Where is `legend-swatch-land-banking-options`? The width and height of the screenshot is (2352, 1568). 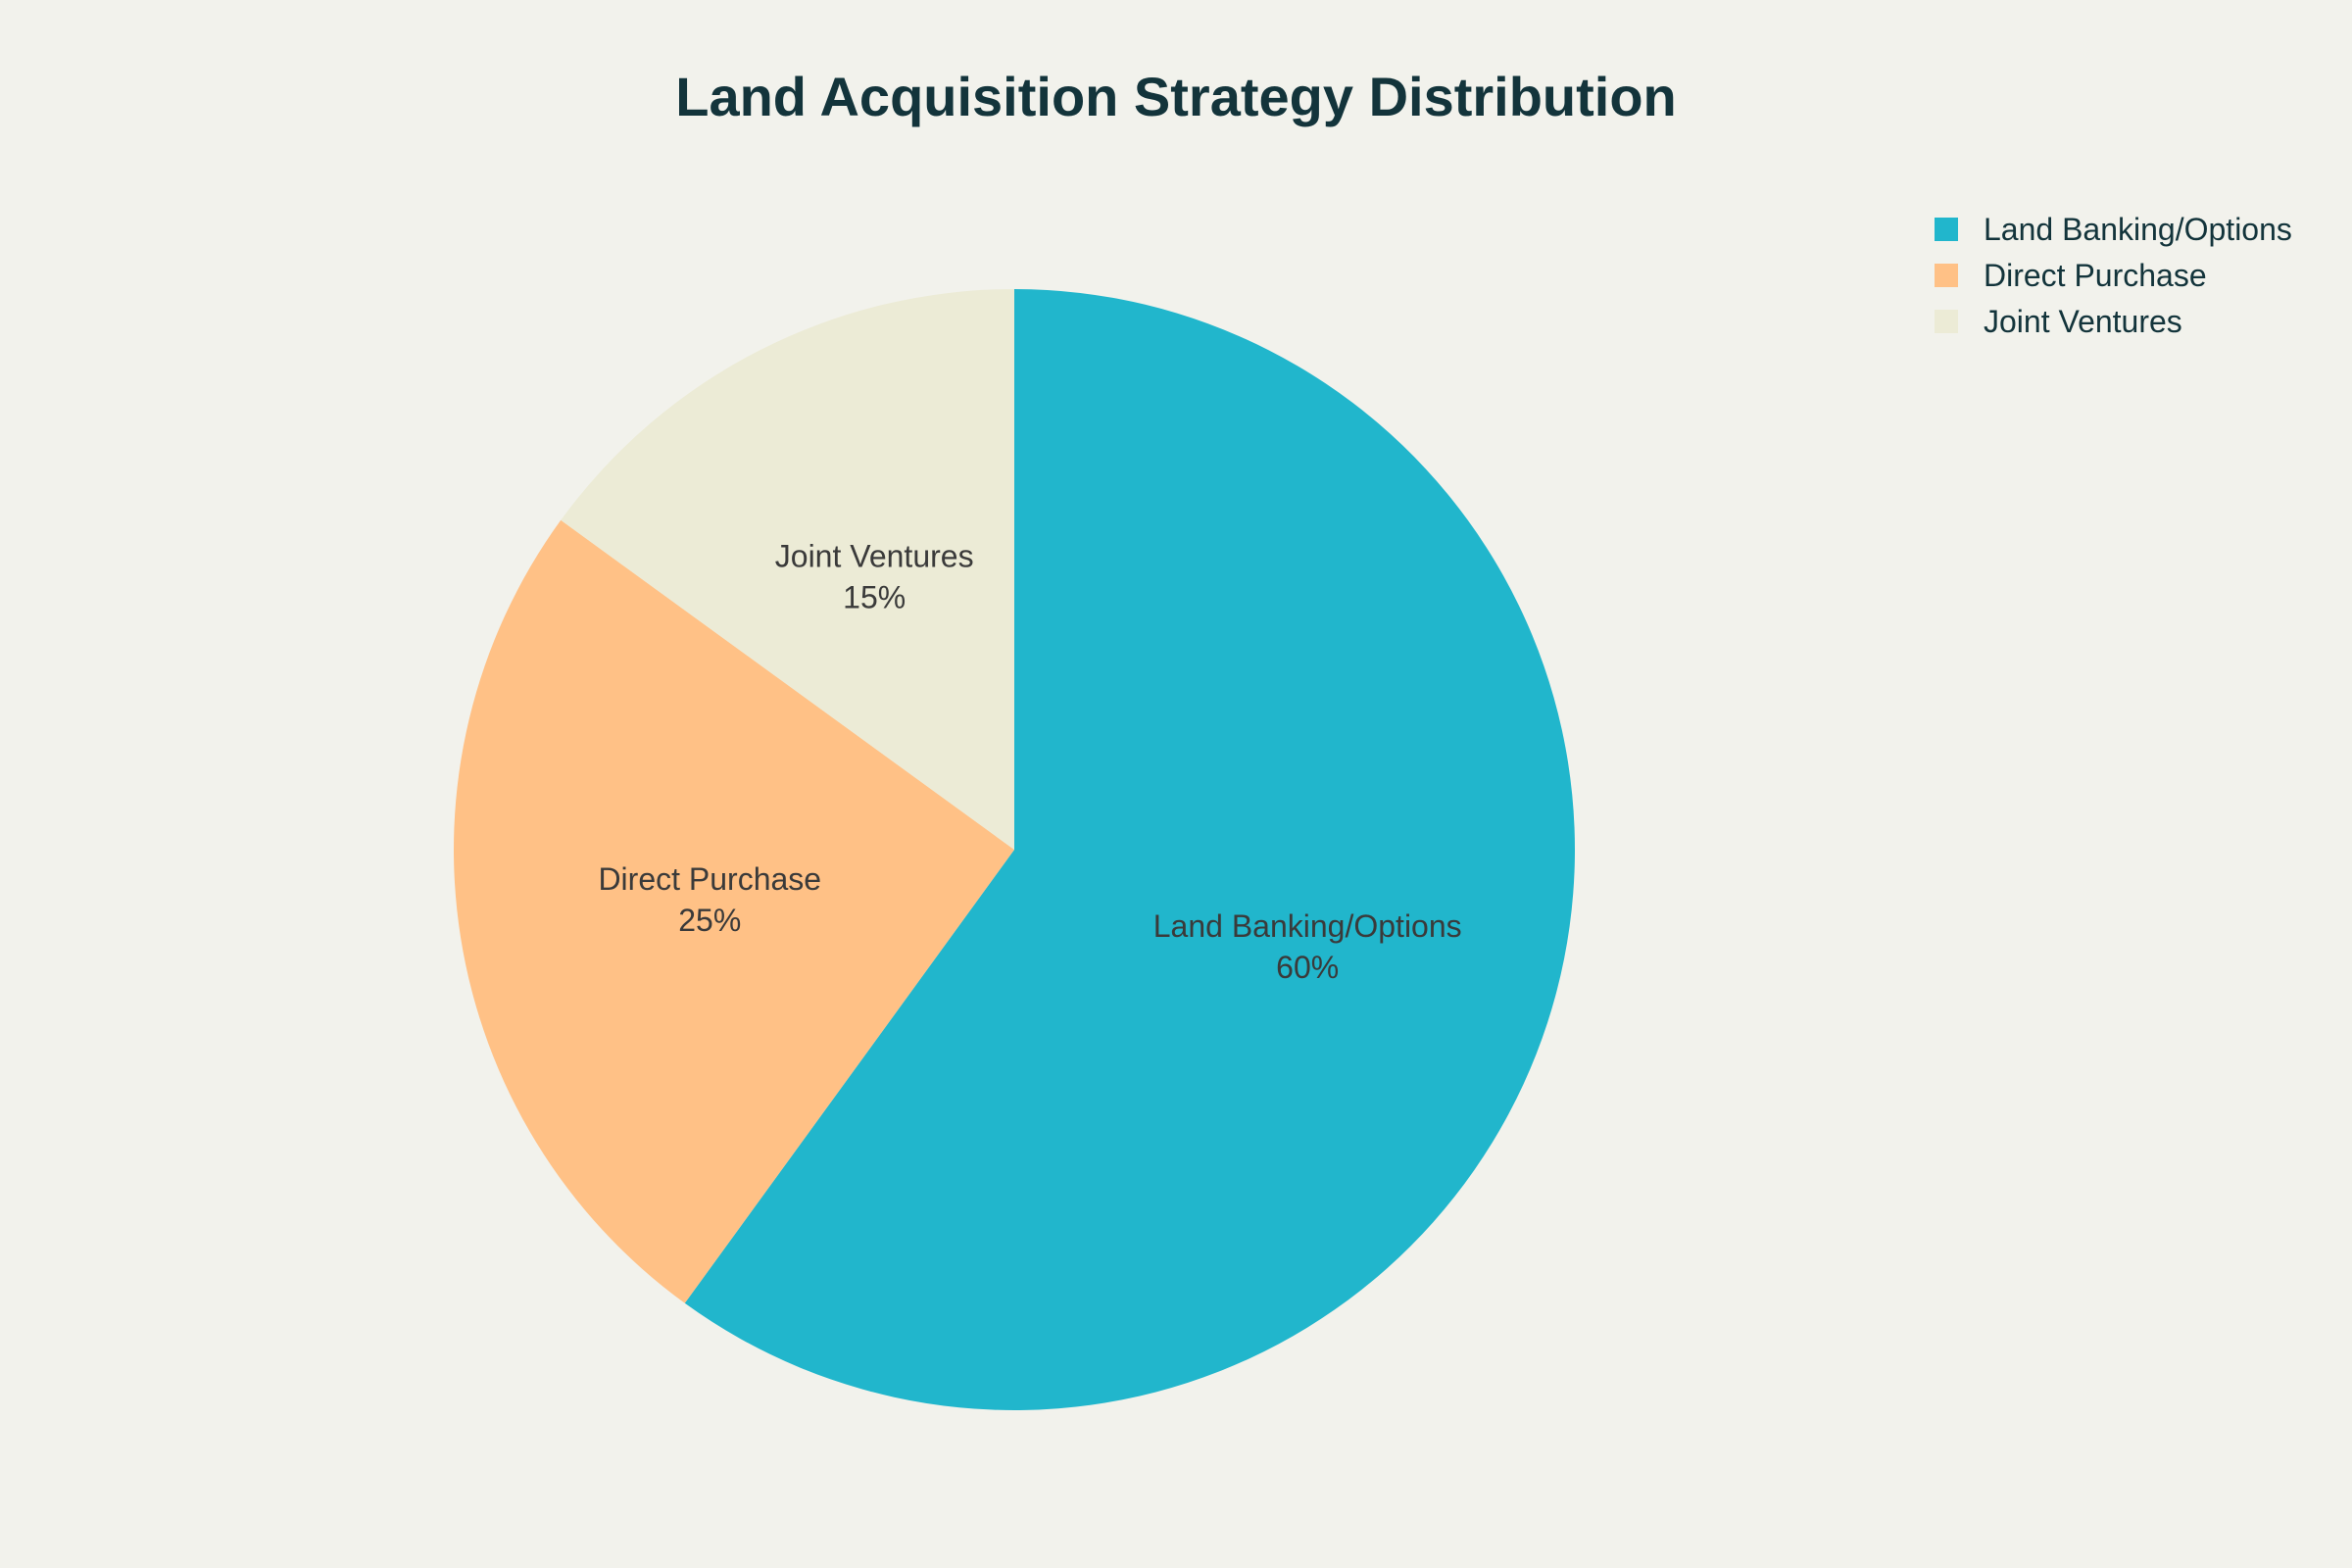
legend-swatch-land-banking-options is located at coordinates (1946, 229).